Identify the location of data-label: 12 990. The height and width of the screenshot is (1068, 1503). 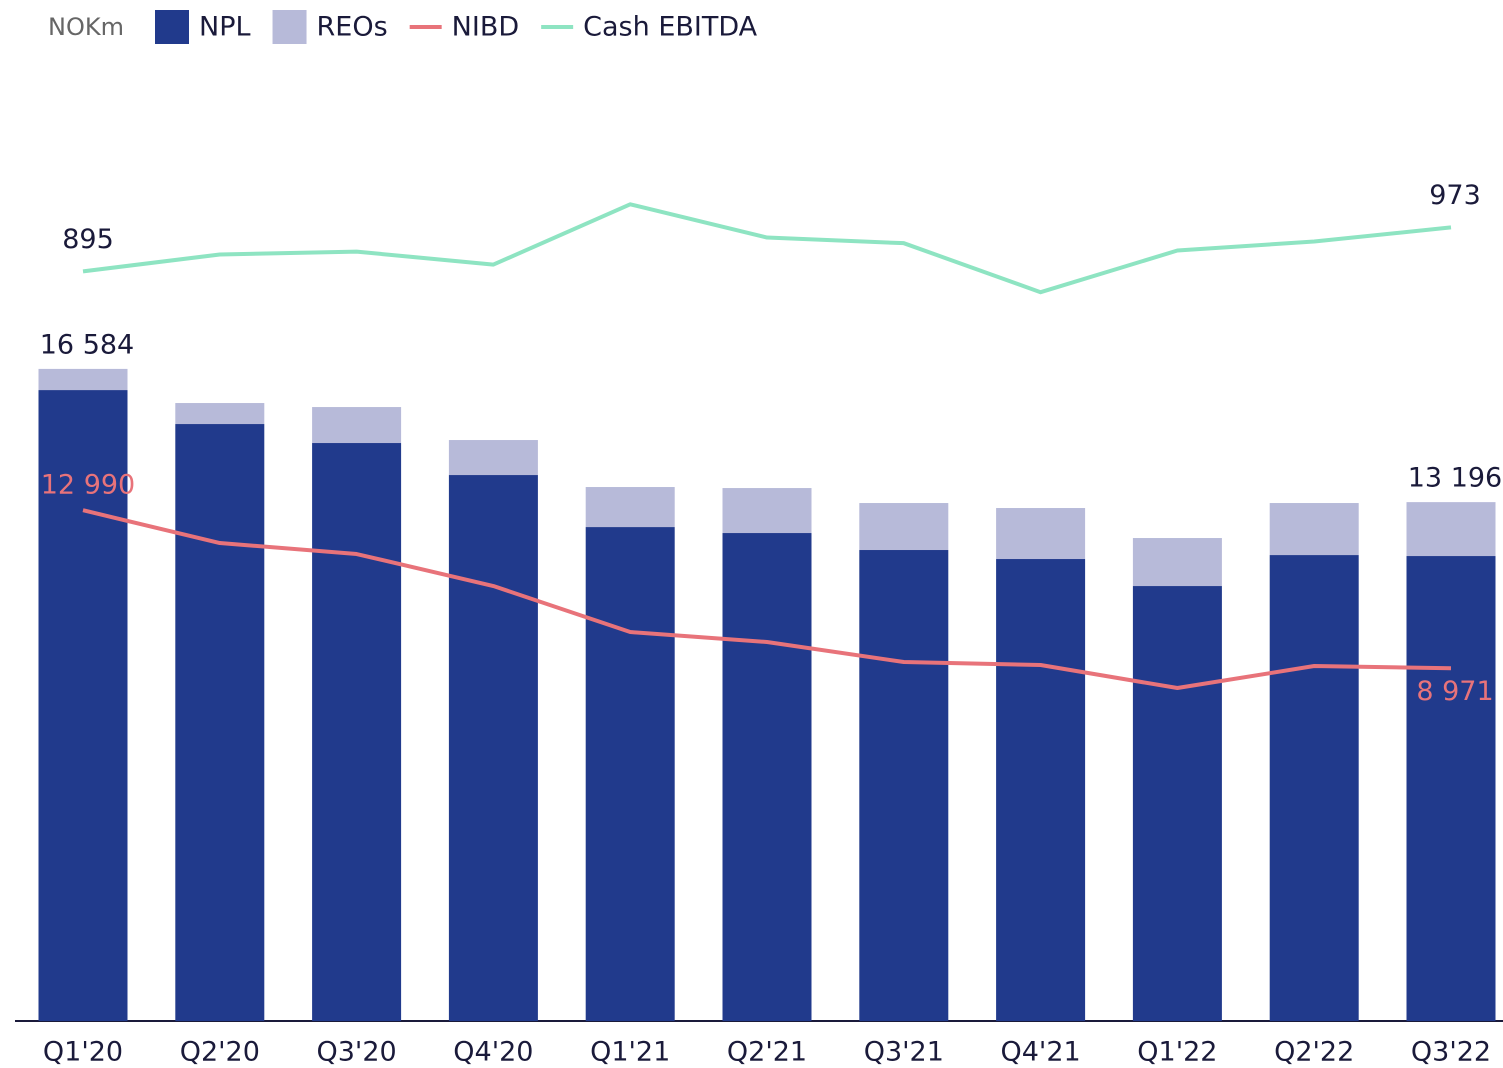
(88, 485).